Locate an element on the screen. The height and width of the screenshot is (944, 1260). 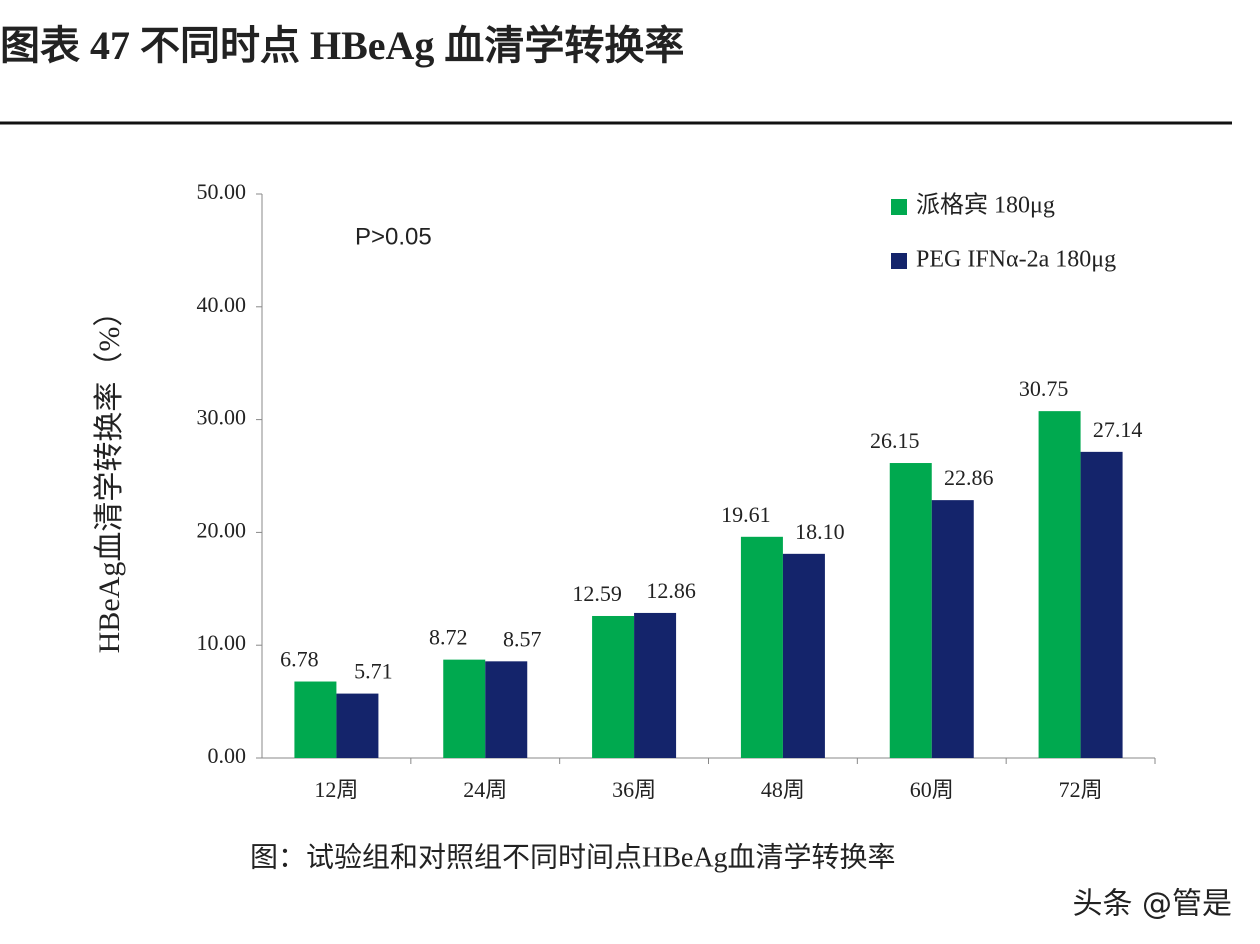
x-tick-label: 60周 is located at coordinates (932, 789).